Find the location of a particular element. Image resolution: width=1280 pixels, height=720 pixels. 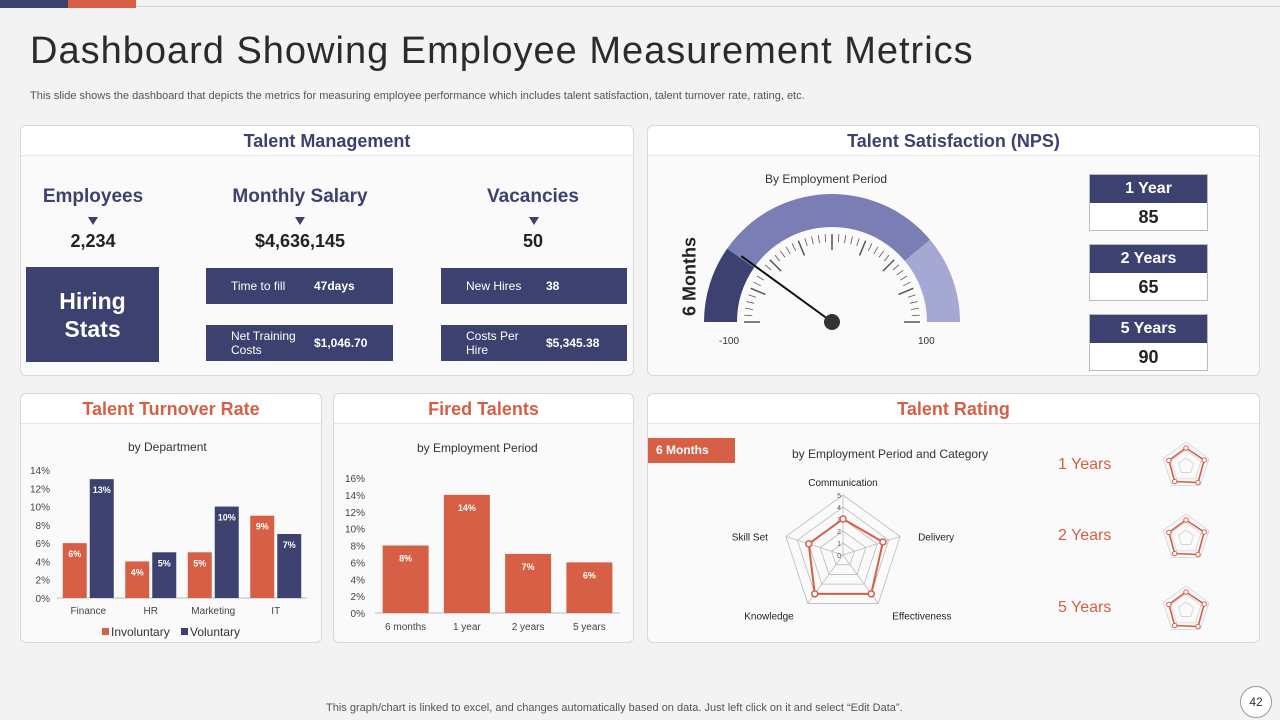

nps-legend-5-years: 5 Years 90 is located at coordinates (1148, 342).